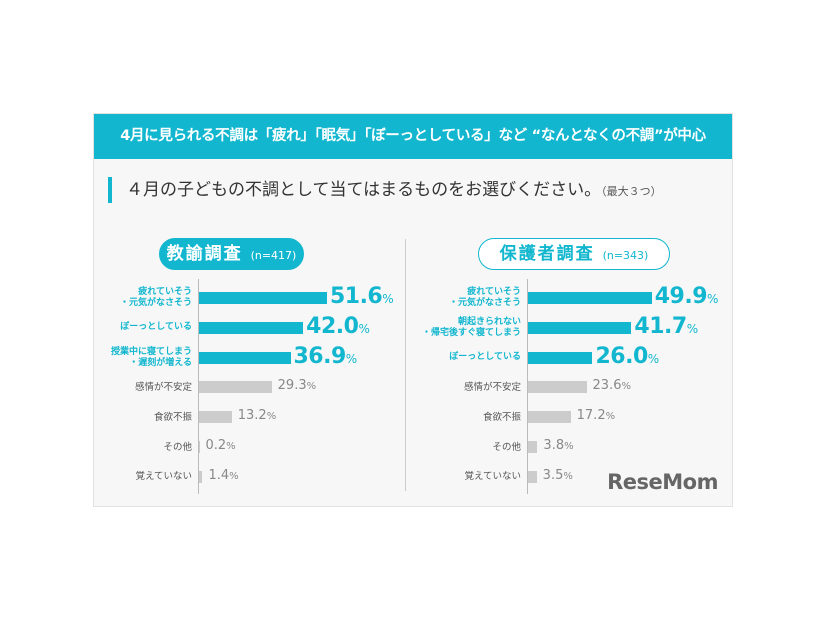  Describe the element at coordinates (297, 386) in the screenshot. I see `data-label: 29.3%` at that location.